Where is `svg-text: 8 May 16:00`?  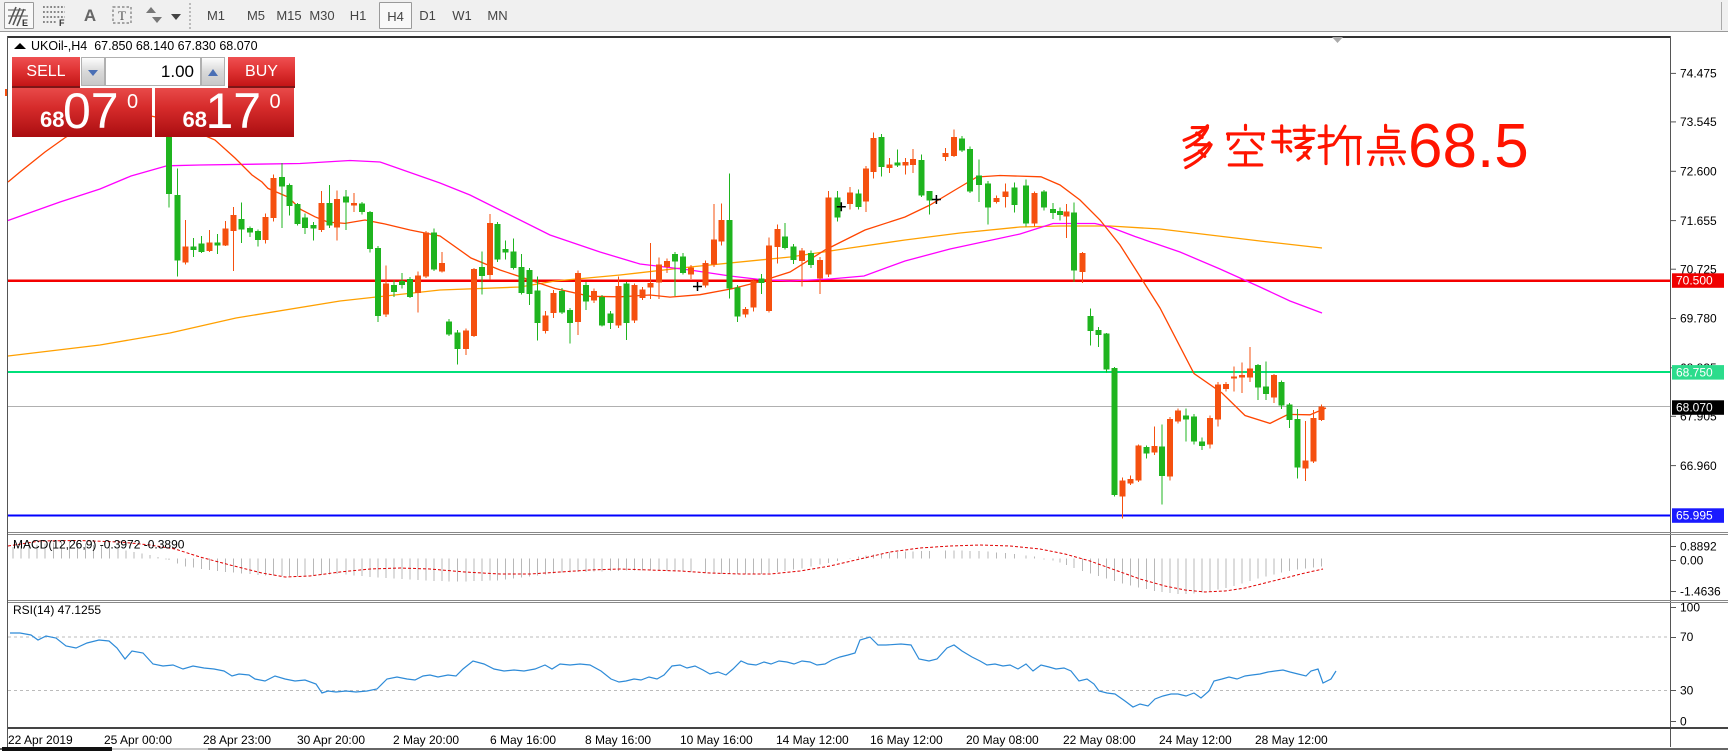 svg-text: 8 May 16:00 is located at coordinates (618, 740).